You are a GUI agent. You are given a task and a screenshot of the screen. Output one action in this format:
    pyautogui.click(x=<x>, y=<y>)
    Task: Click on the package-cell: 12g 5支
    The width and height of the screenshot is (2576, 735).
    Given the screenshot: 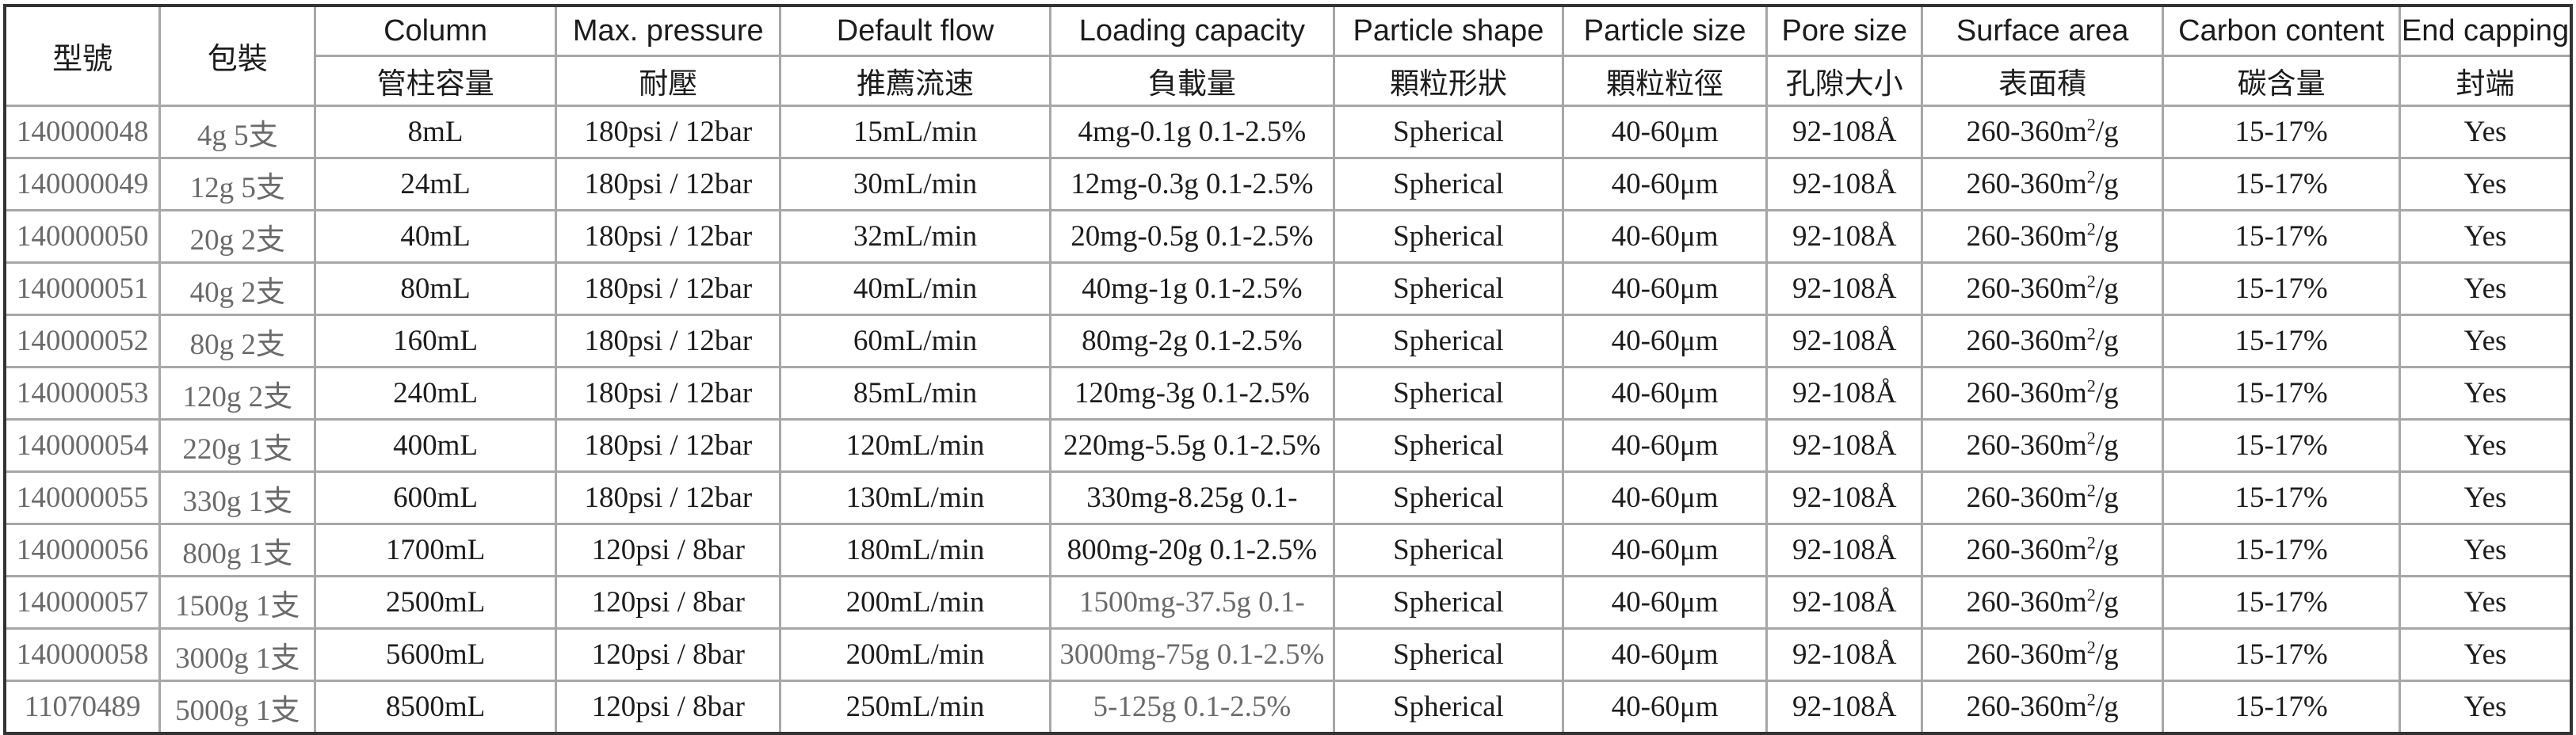 What is the action you would take?
    pyautogui.click(x=237, y=184)
    